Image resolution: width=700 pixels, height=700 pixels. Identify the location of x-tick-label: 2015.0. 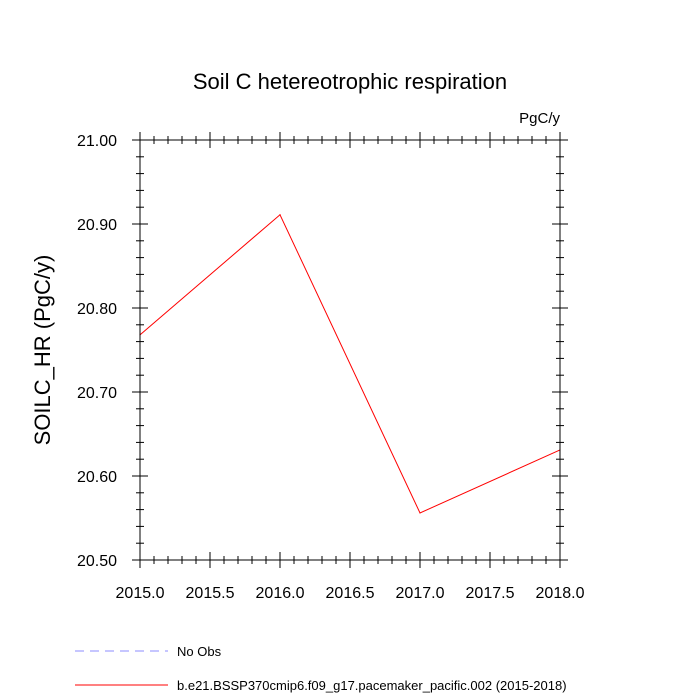
(140, 593).